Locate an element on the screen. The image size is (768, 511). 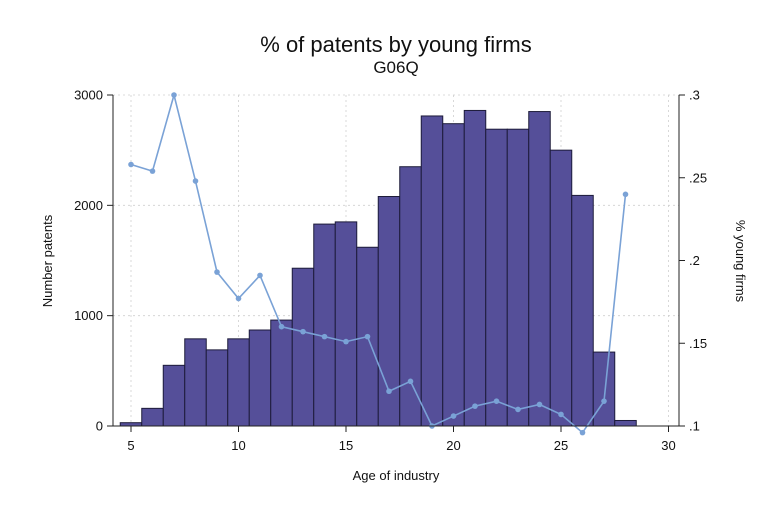
y-tick-label: 1000 is located at coordinates (88, 315).